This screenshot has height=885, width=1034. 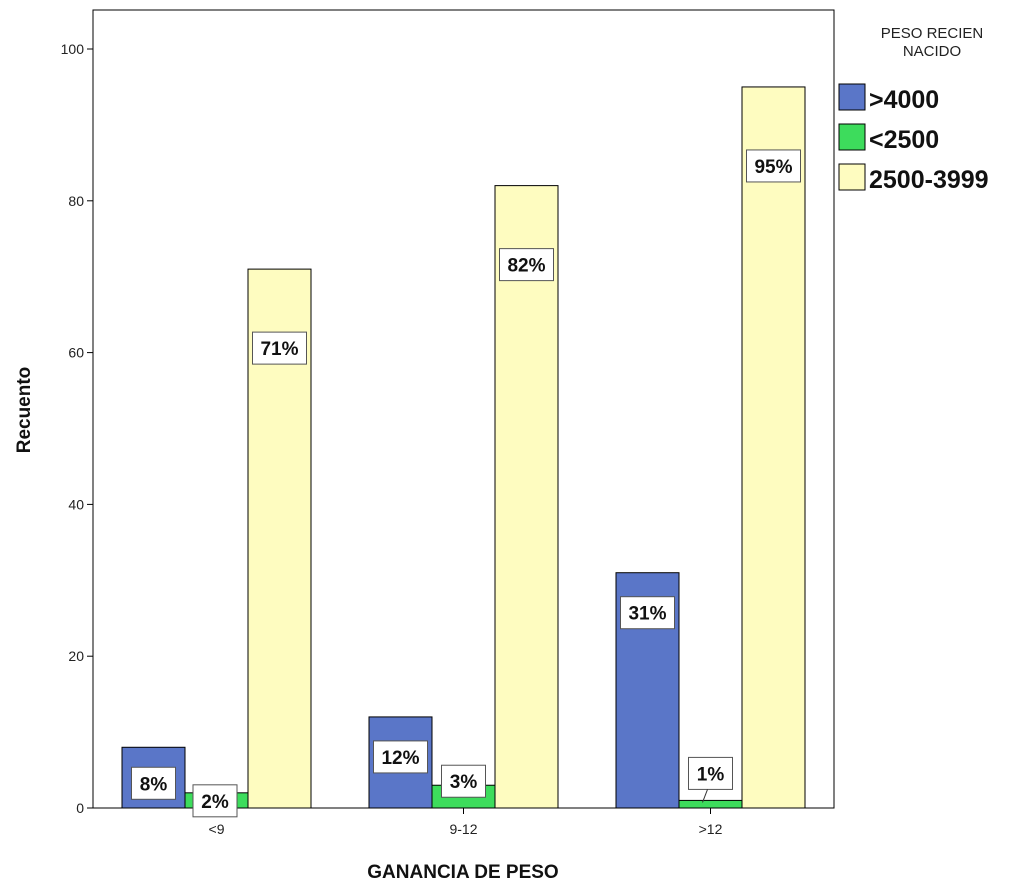 I want to click on data-label-1-1: 3%, so click(x=463, y=781).